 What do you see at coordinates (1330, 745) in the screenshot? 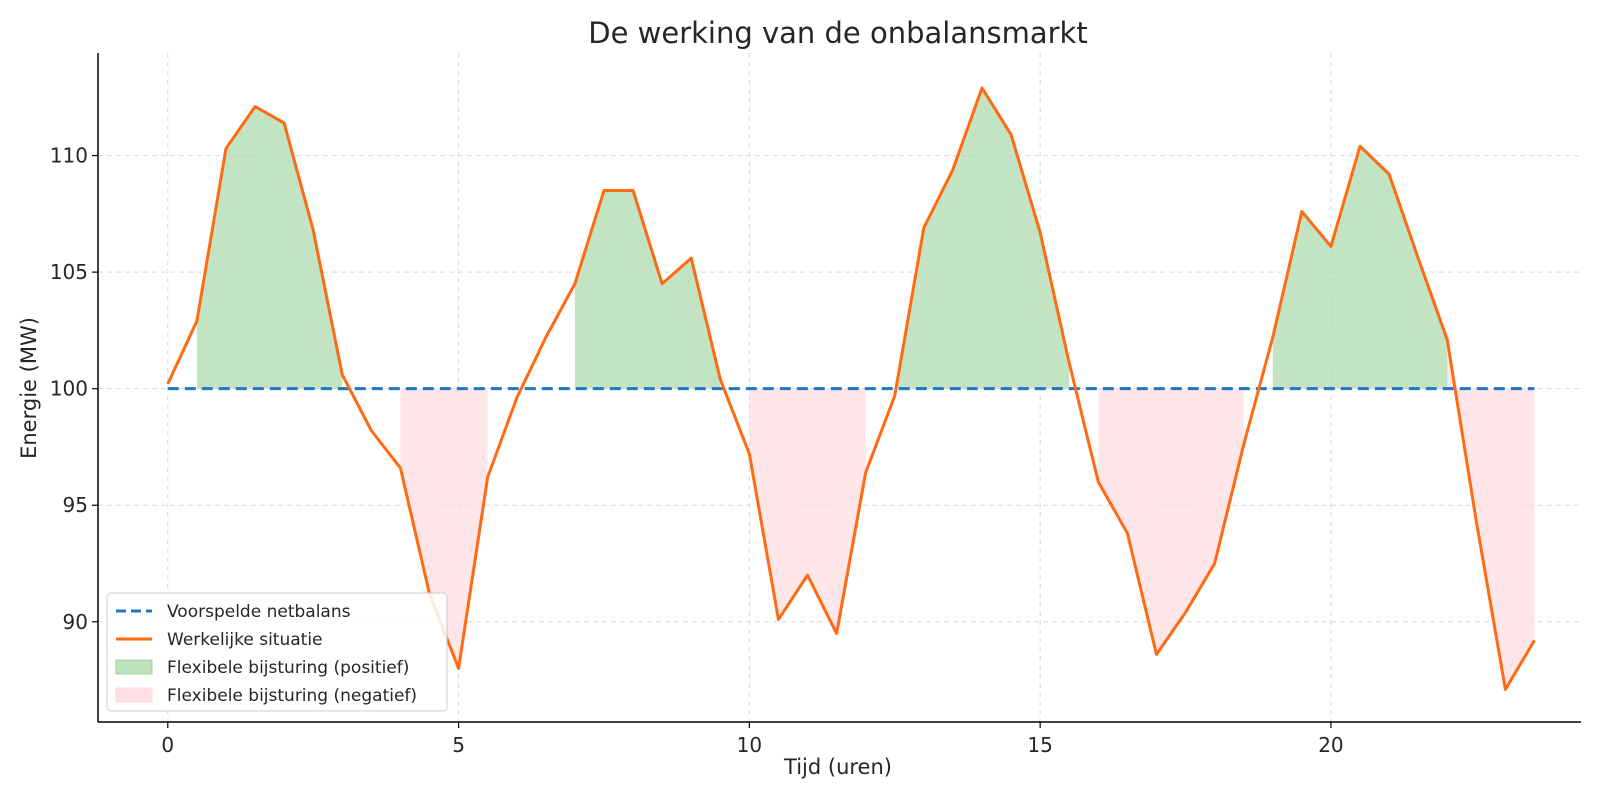
I see `x-tick-label: 20` at bounding box center [1330, 745].